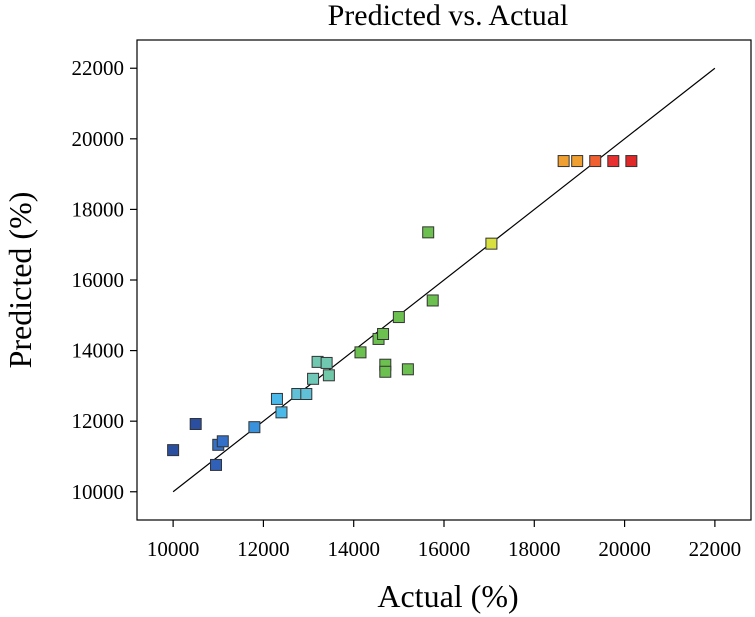  I want to click on x-axis-ticks: 10000 12000 14000 16000 18000 20000 22000, so click(444, 540).